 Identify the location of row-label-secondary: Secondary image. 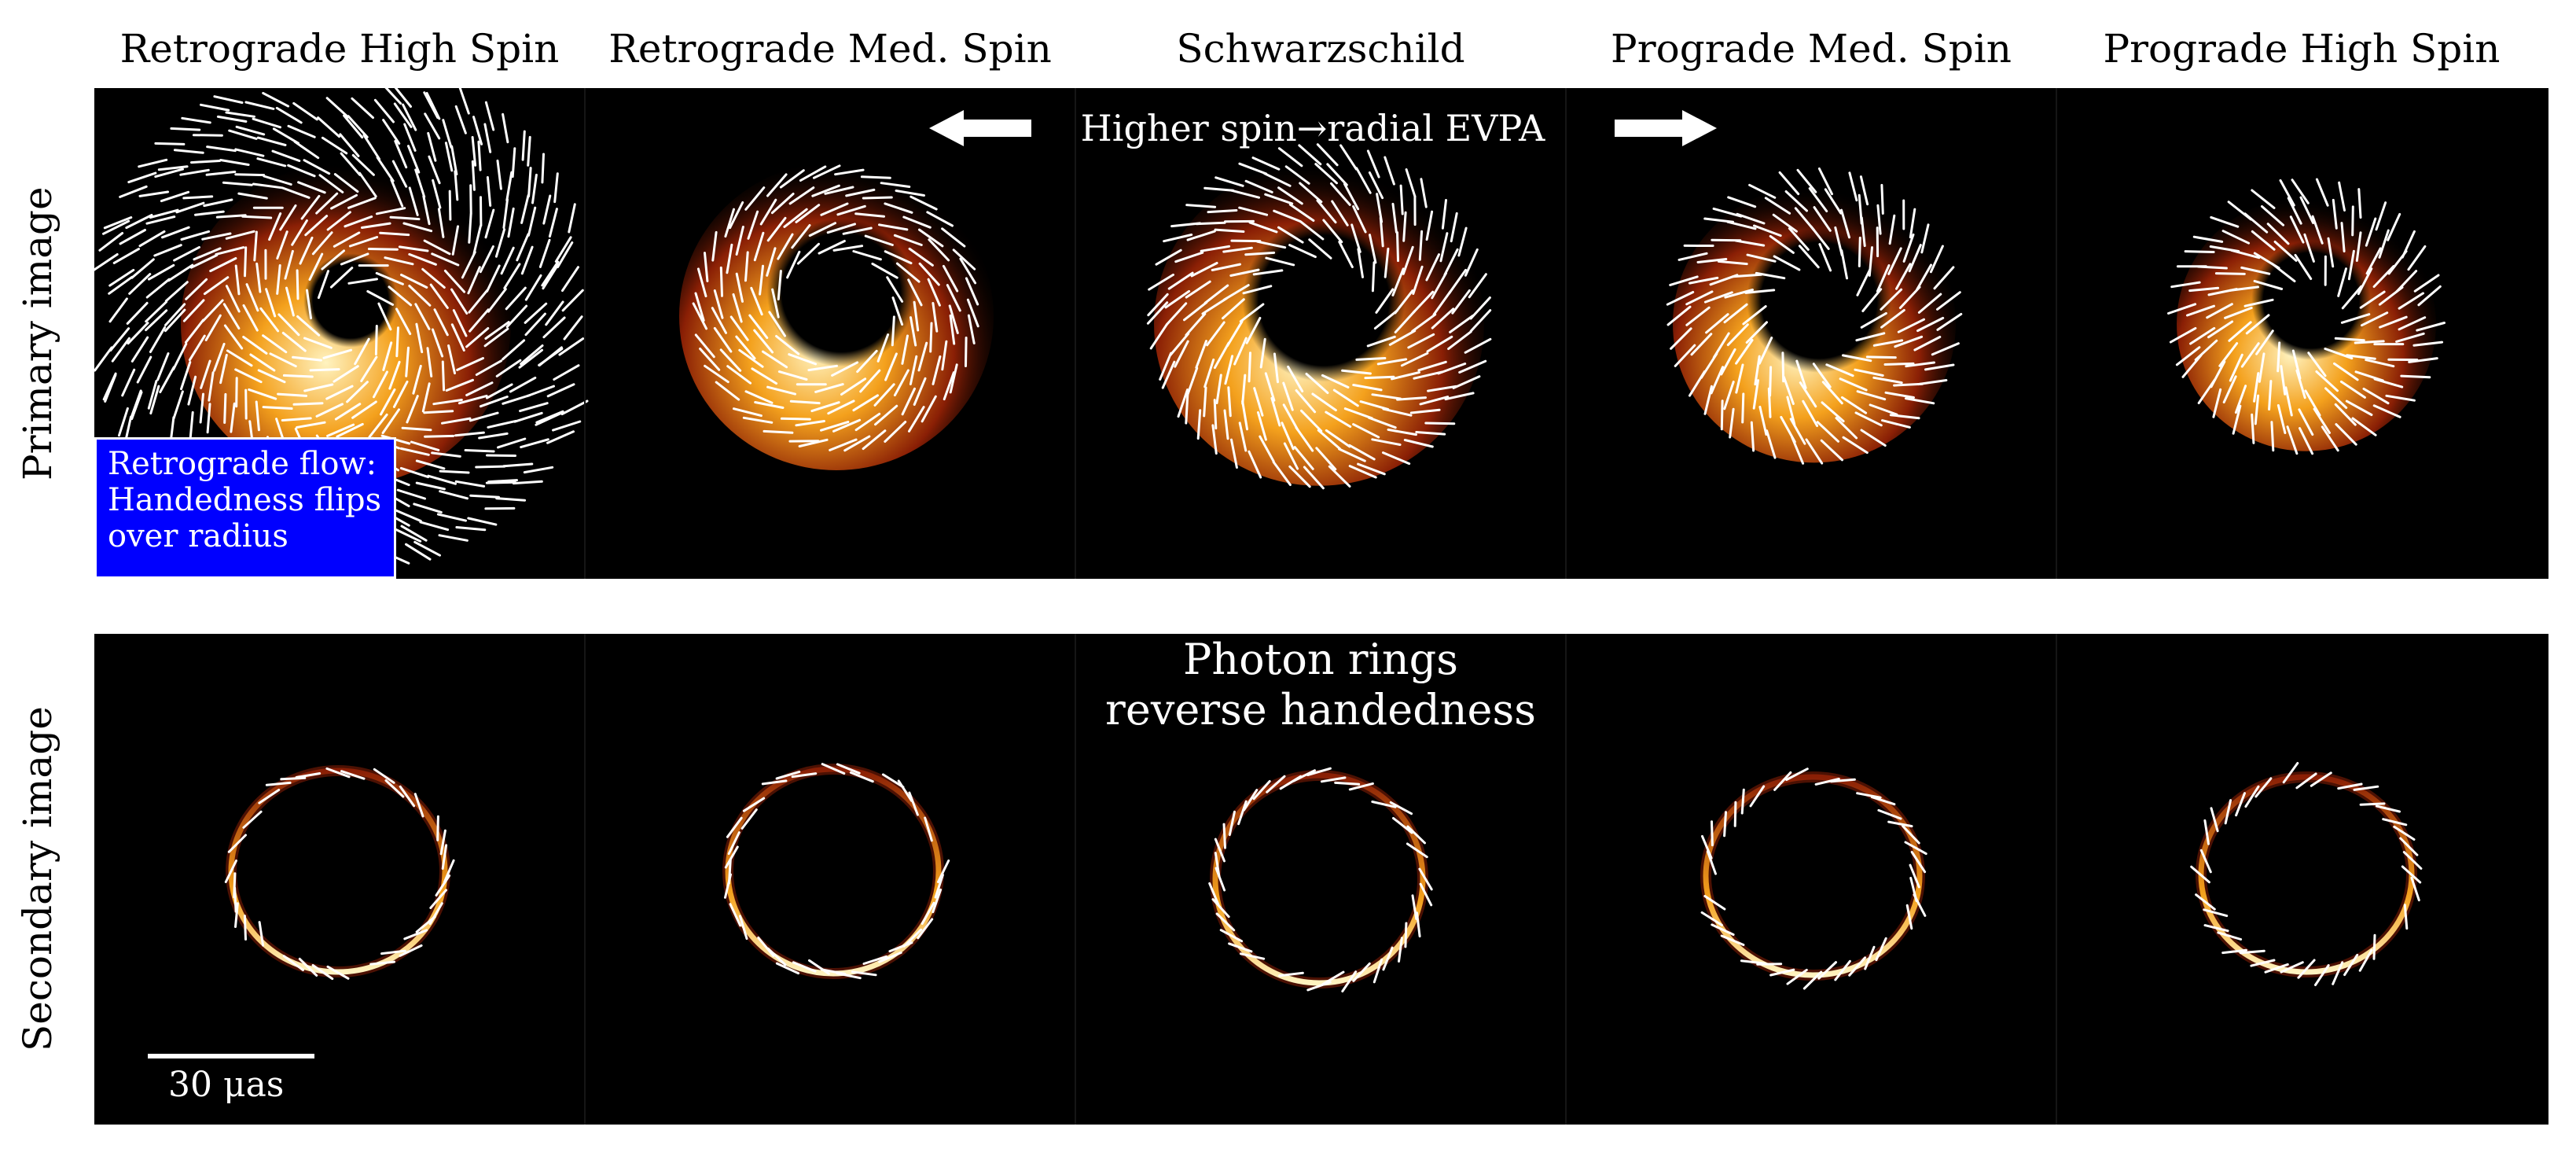
(38, 879).